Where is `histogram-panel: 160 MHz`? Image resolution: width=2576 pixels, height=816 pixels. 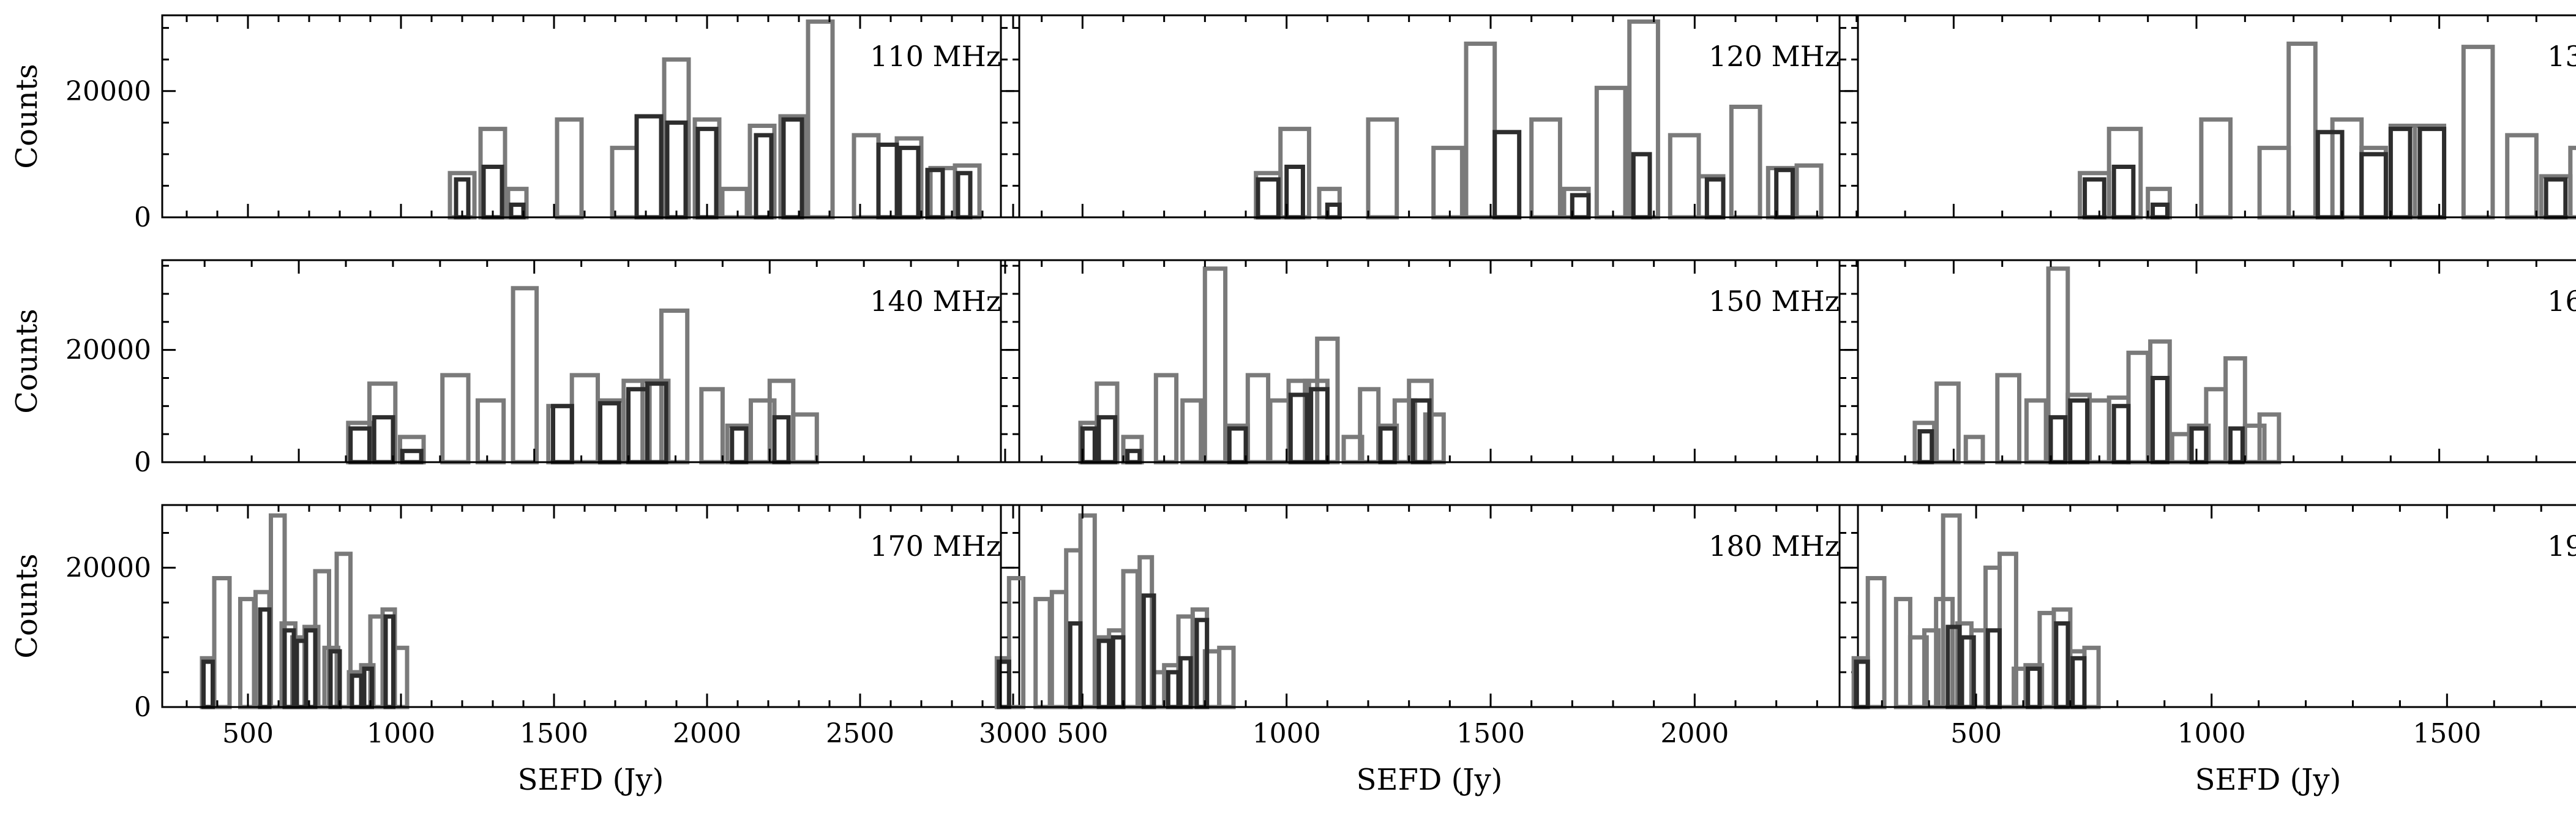
histogram-panel: 160 MHz is located at coordinates (2207, 362).